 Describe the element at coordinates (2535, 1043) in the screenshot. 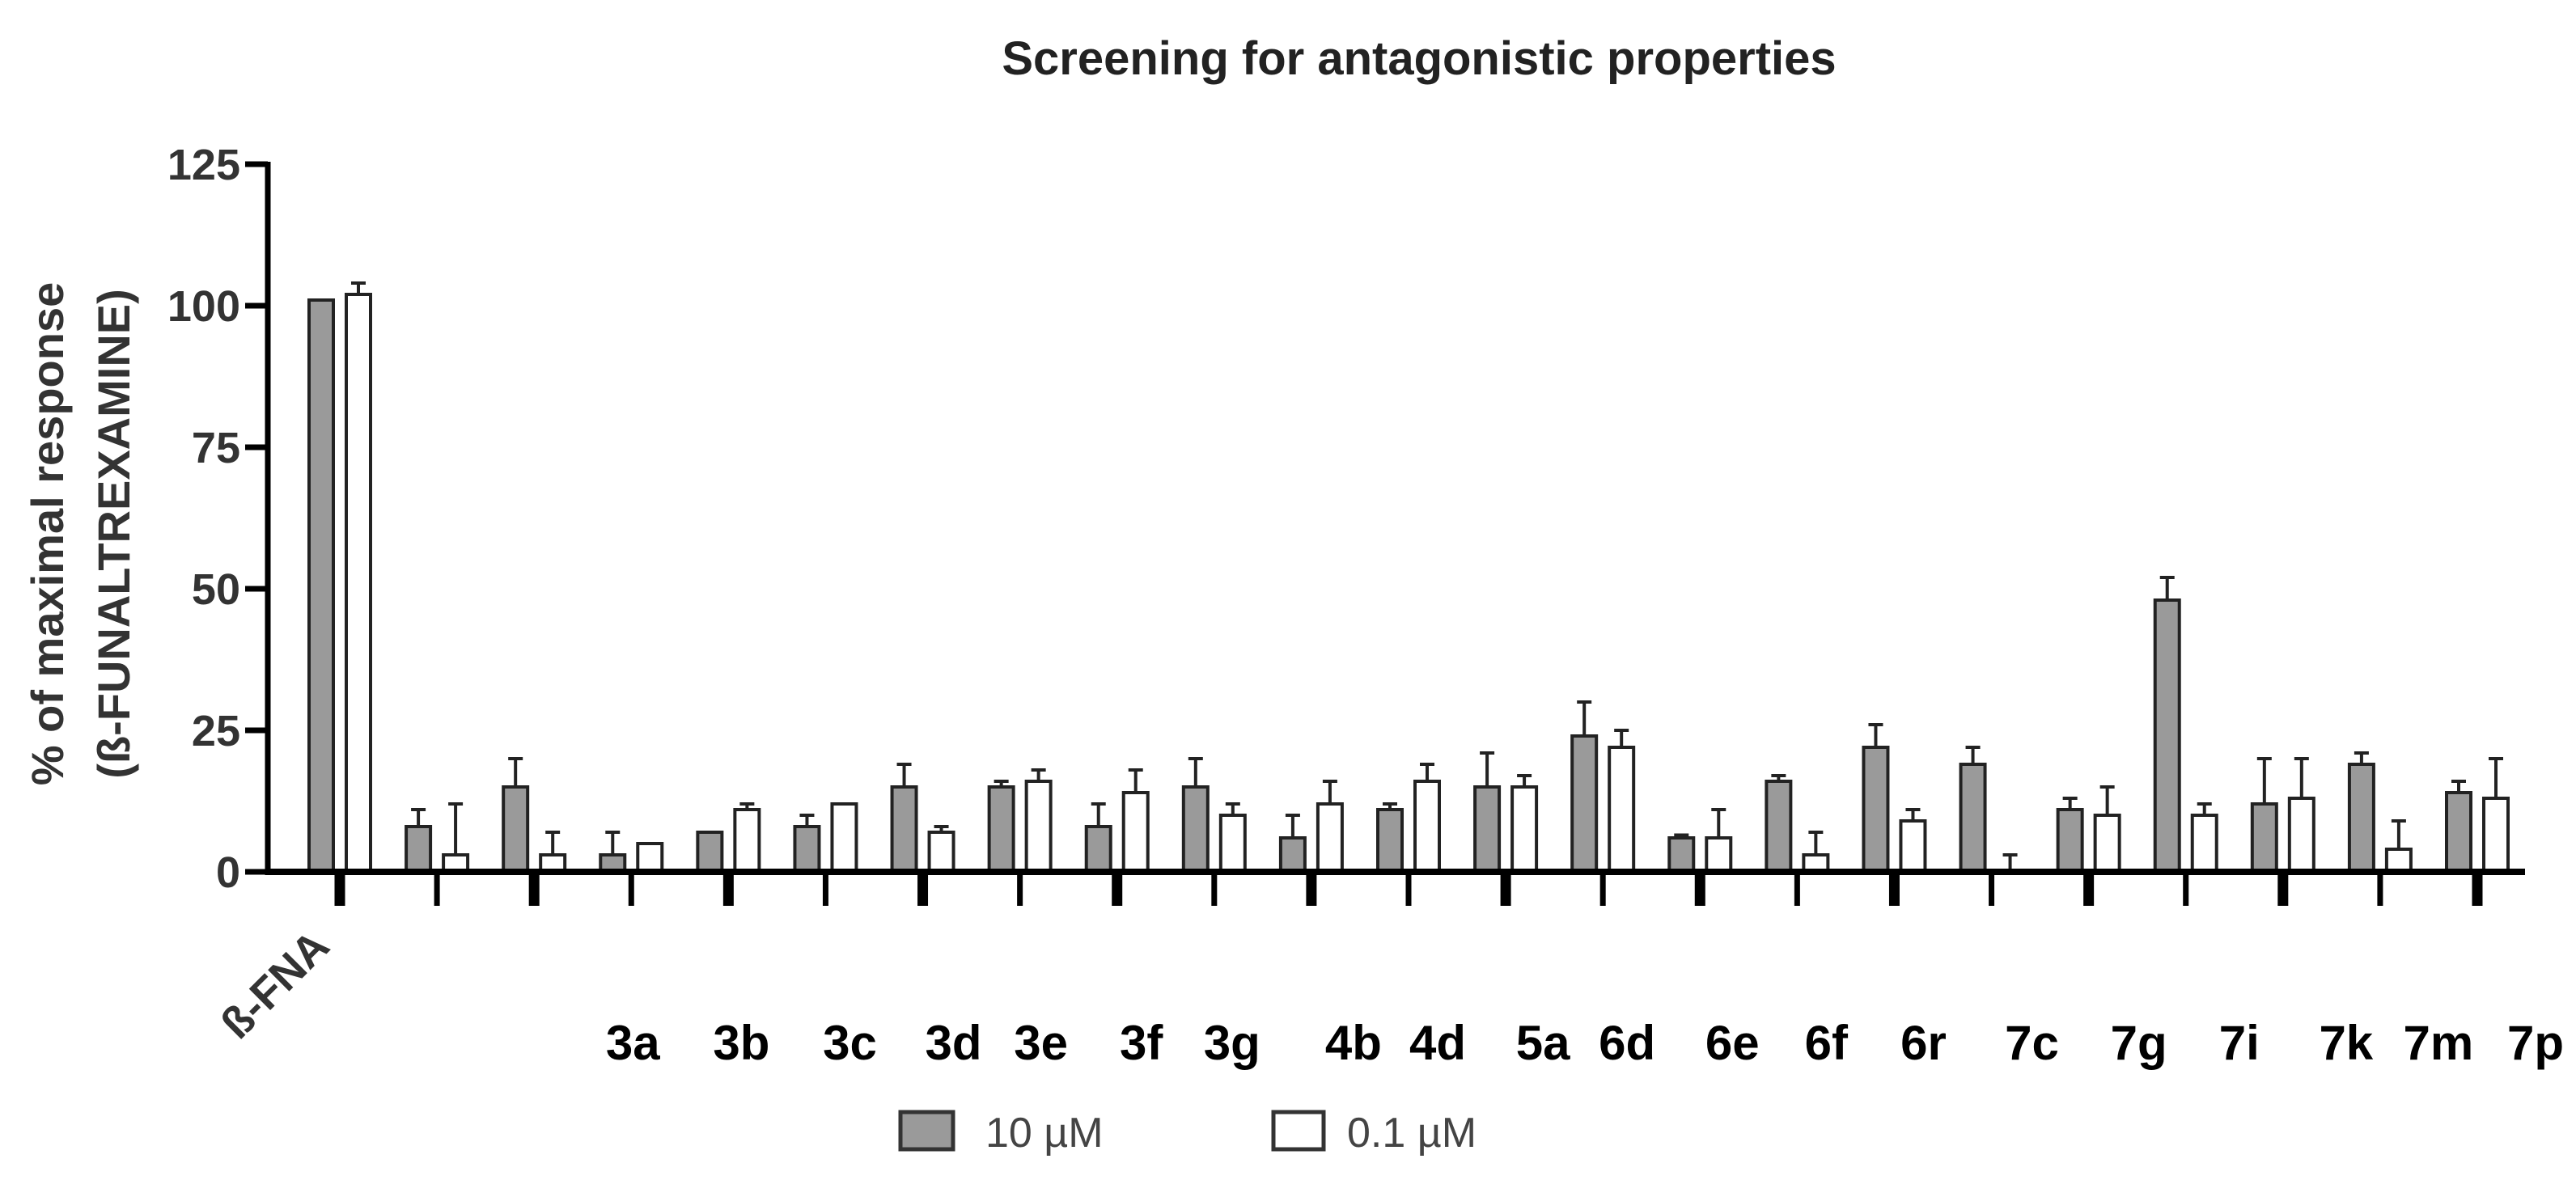

I see `category-label: 7p` at that location.